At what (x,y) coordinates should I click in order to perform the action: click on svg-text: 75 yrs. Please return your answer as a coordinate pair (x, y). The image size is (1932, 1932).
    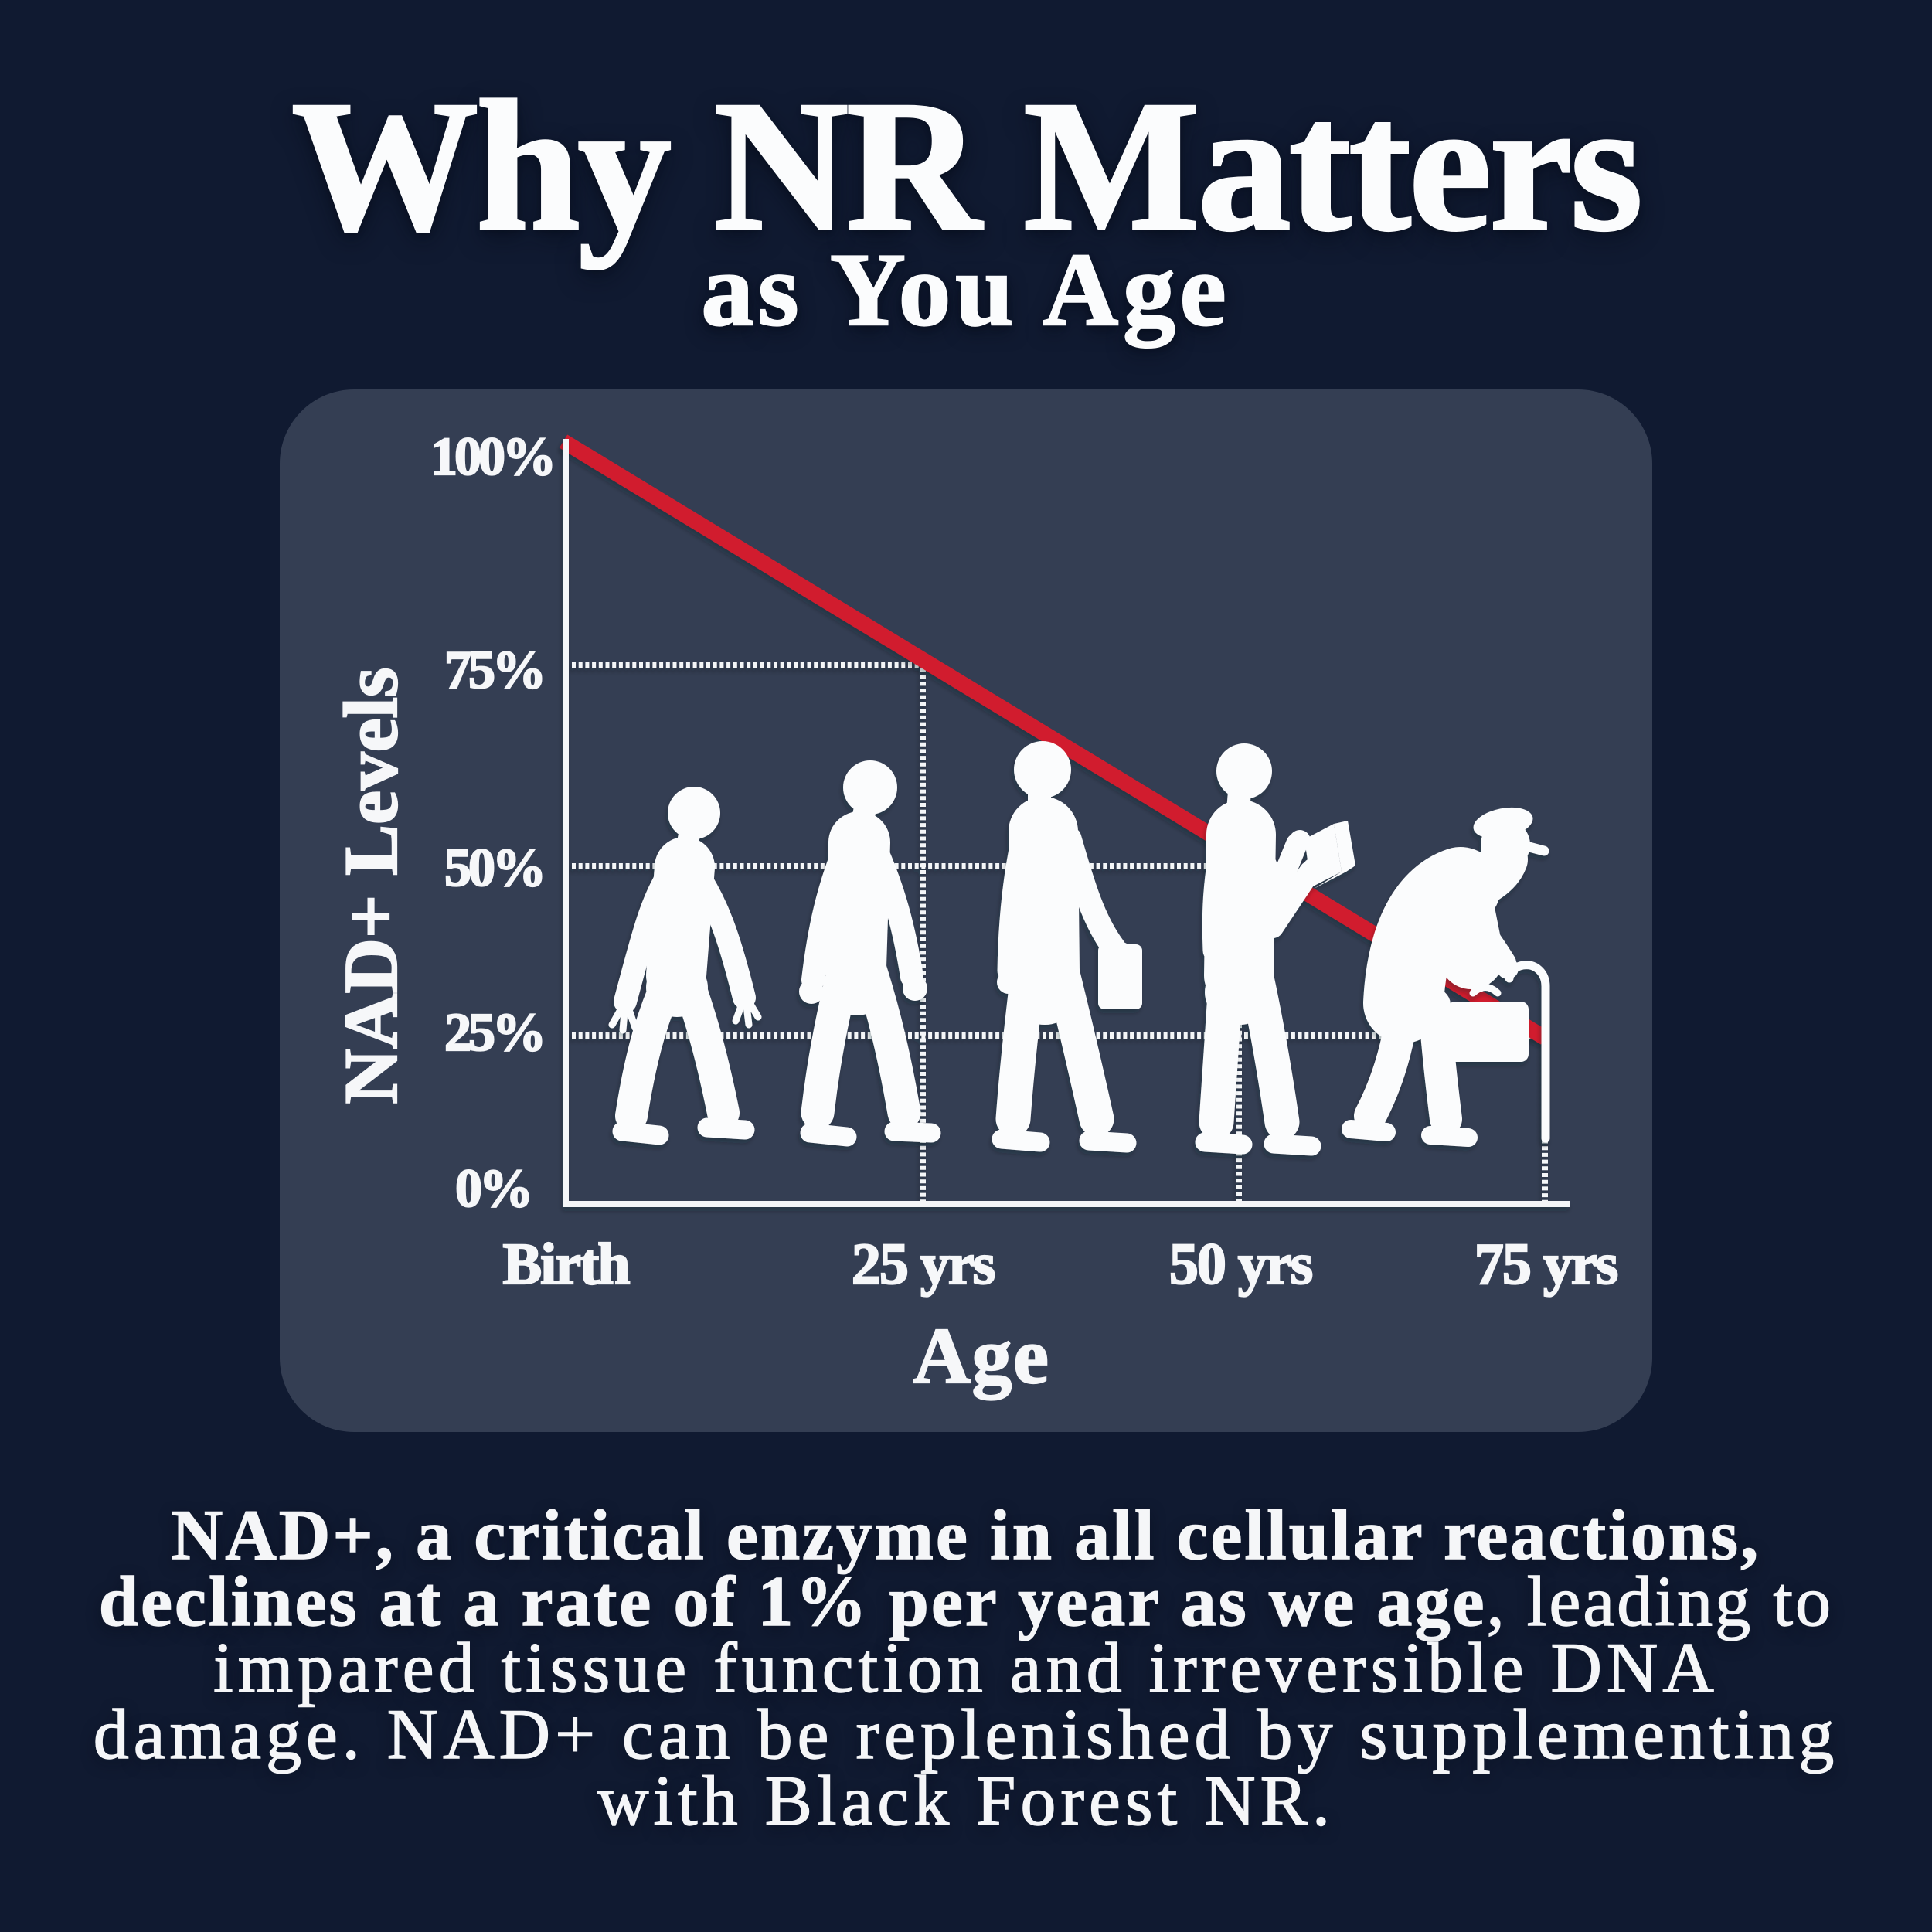
    Looking at the image, I should click on (1546, 1264).